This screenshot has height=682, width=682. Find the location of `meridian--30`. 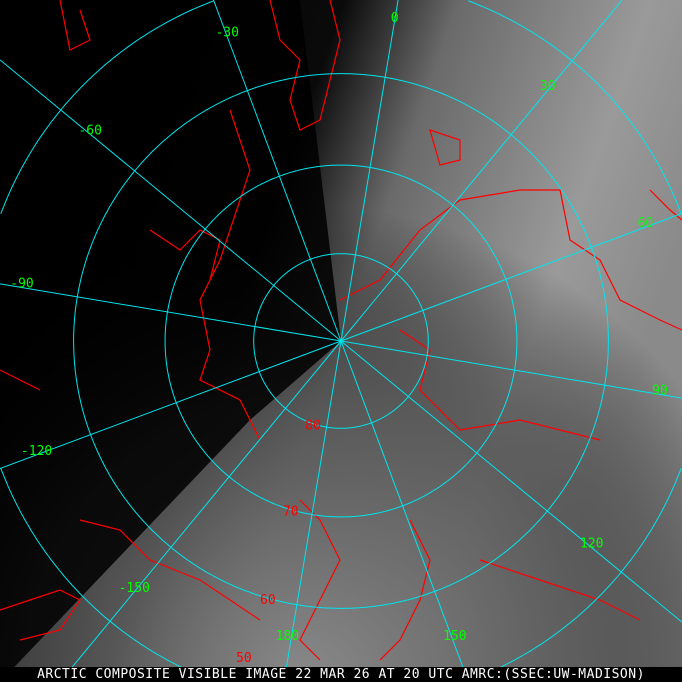

meridian--30 is located at coordinates (277, 171).